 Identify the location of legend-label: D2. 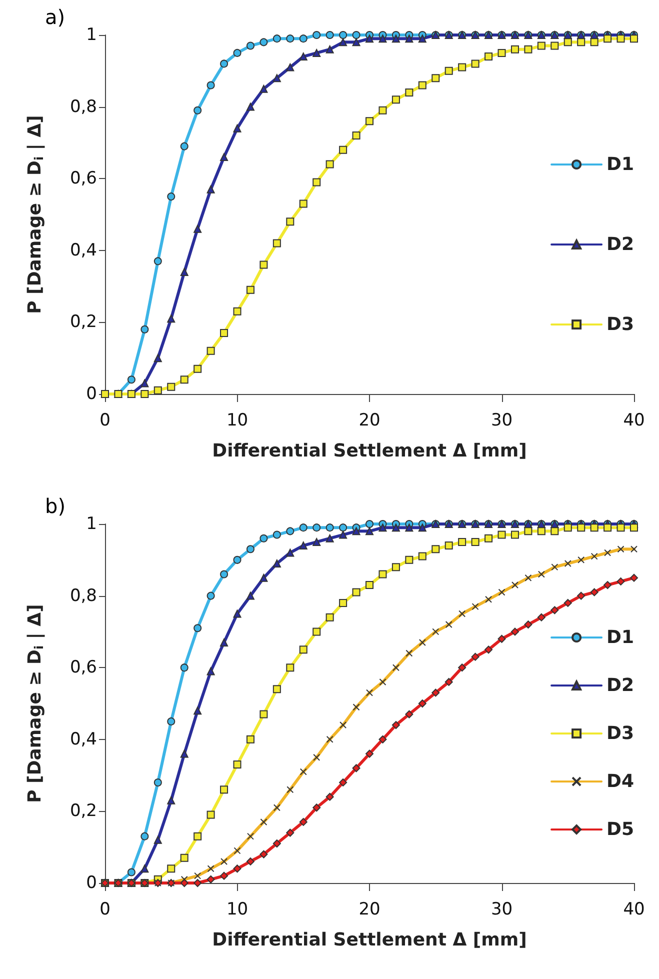
(620, 244).